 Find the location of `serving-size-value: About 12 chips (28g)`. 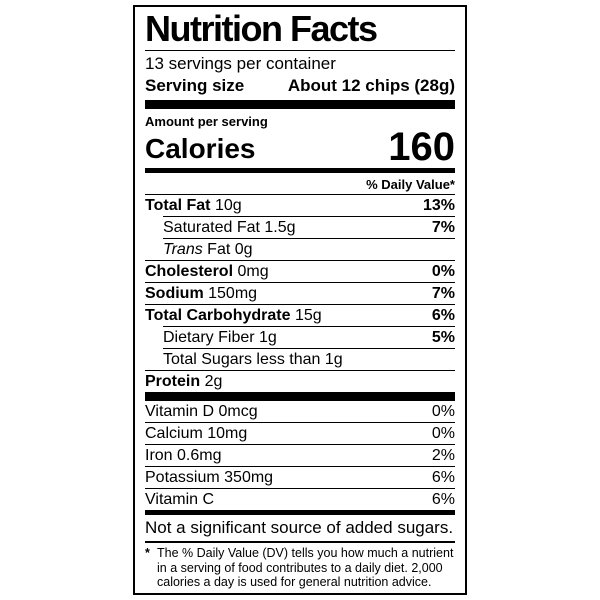

serving-size-value: About 12 chips (28g) is located at coordinates (371, 85).